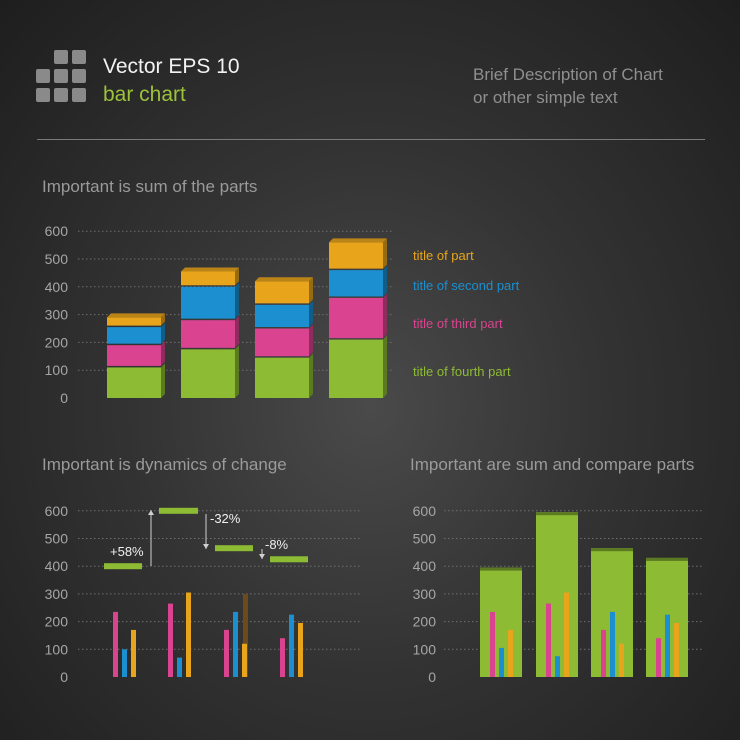 The width and height of the screenshot is (740, 740). I want to click on chart3-ytick-label: 400, so click(425, 566).